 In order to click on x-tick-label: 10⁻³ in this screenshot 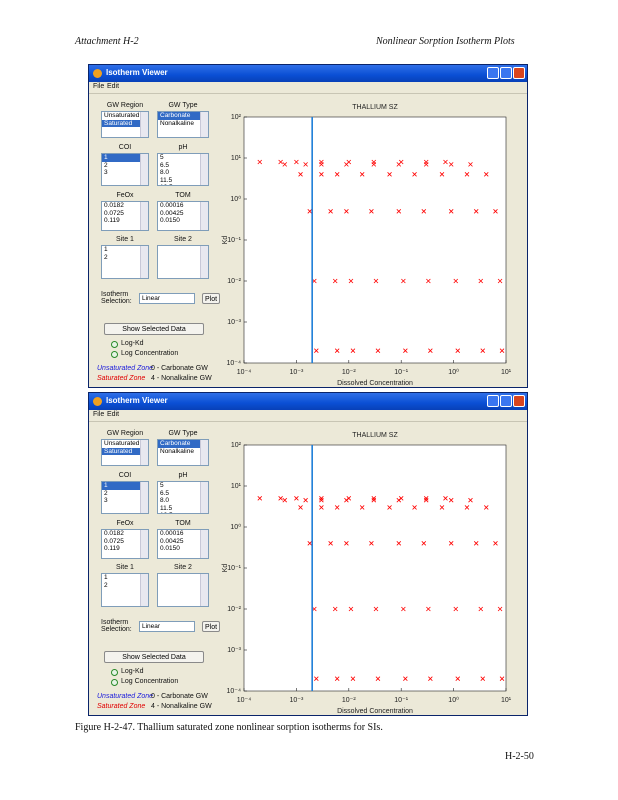, I will do `click(296, 372)`.